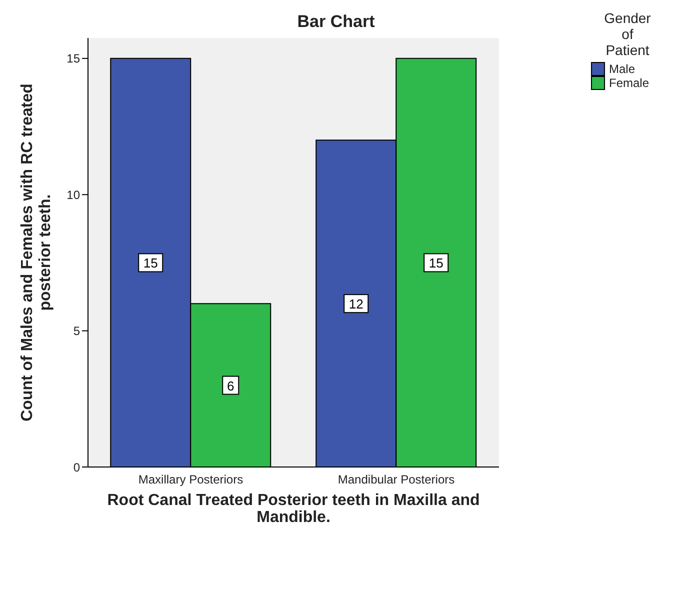 The height and width of the screenshot is (599, 678). I want to click on x-axis-title: Root Canal Treated Posterior teeth in Maxilla and Mandible., so click(293, 509).